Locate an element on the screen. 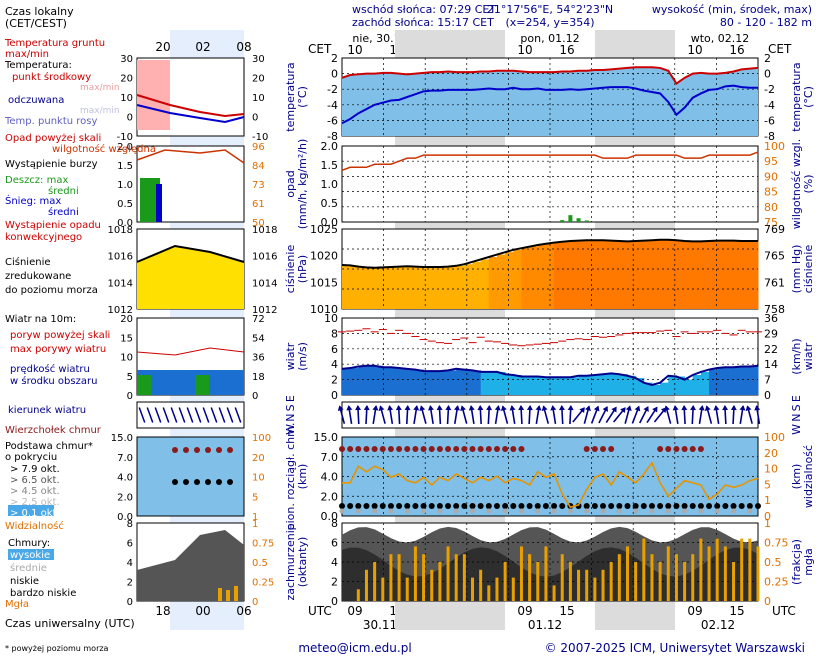 Image resolution: width=820 pixels, height=660 pixels. tick-left: 0 is located at coordinates (334, 601).